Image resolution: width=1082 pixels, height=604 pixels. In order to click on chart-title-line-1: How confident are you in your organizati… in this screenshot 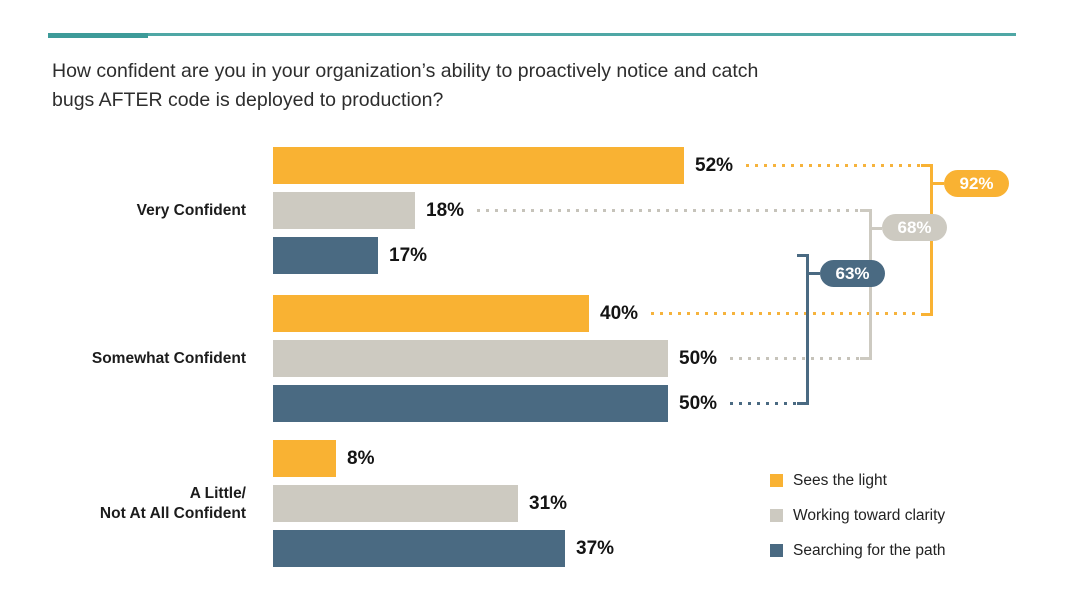, I will do `click(405, 71)`.